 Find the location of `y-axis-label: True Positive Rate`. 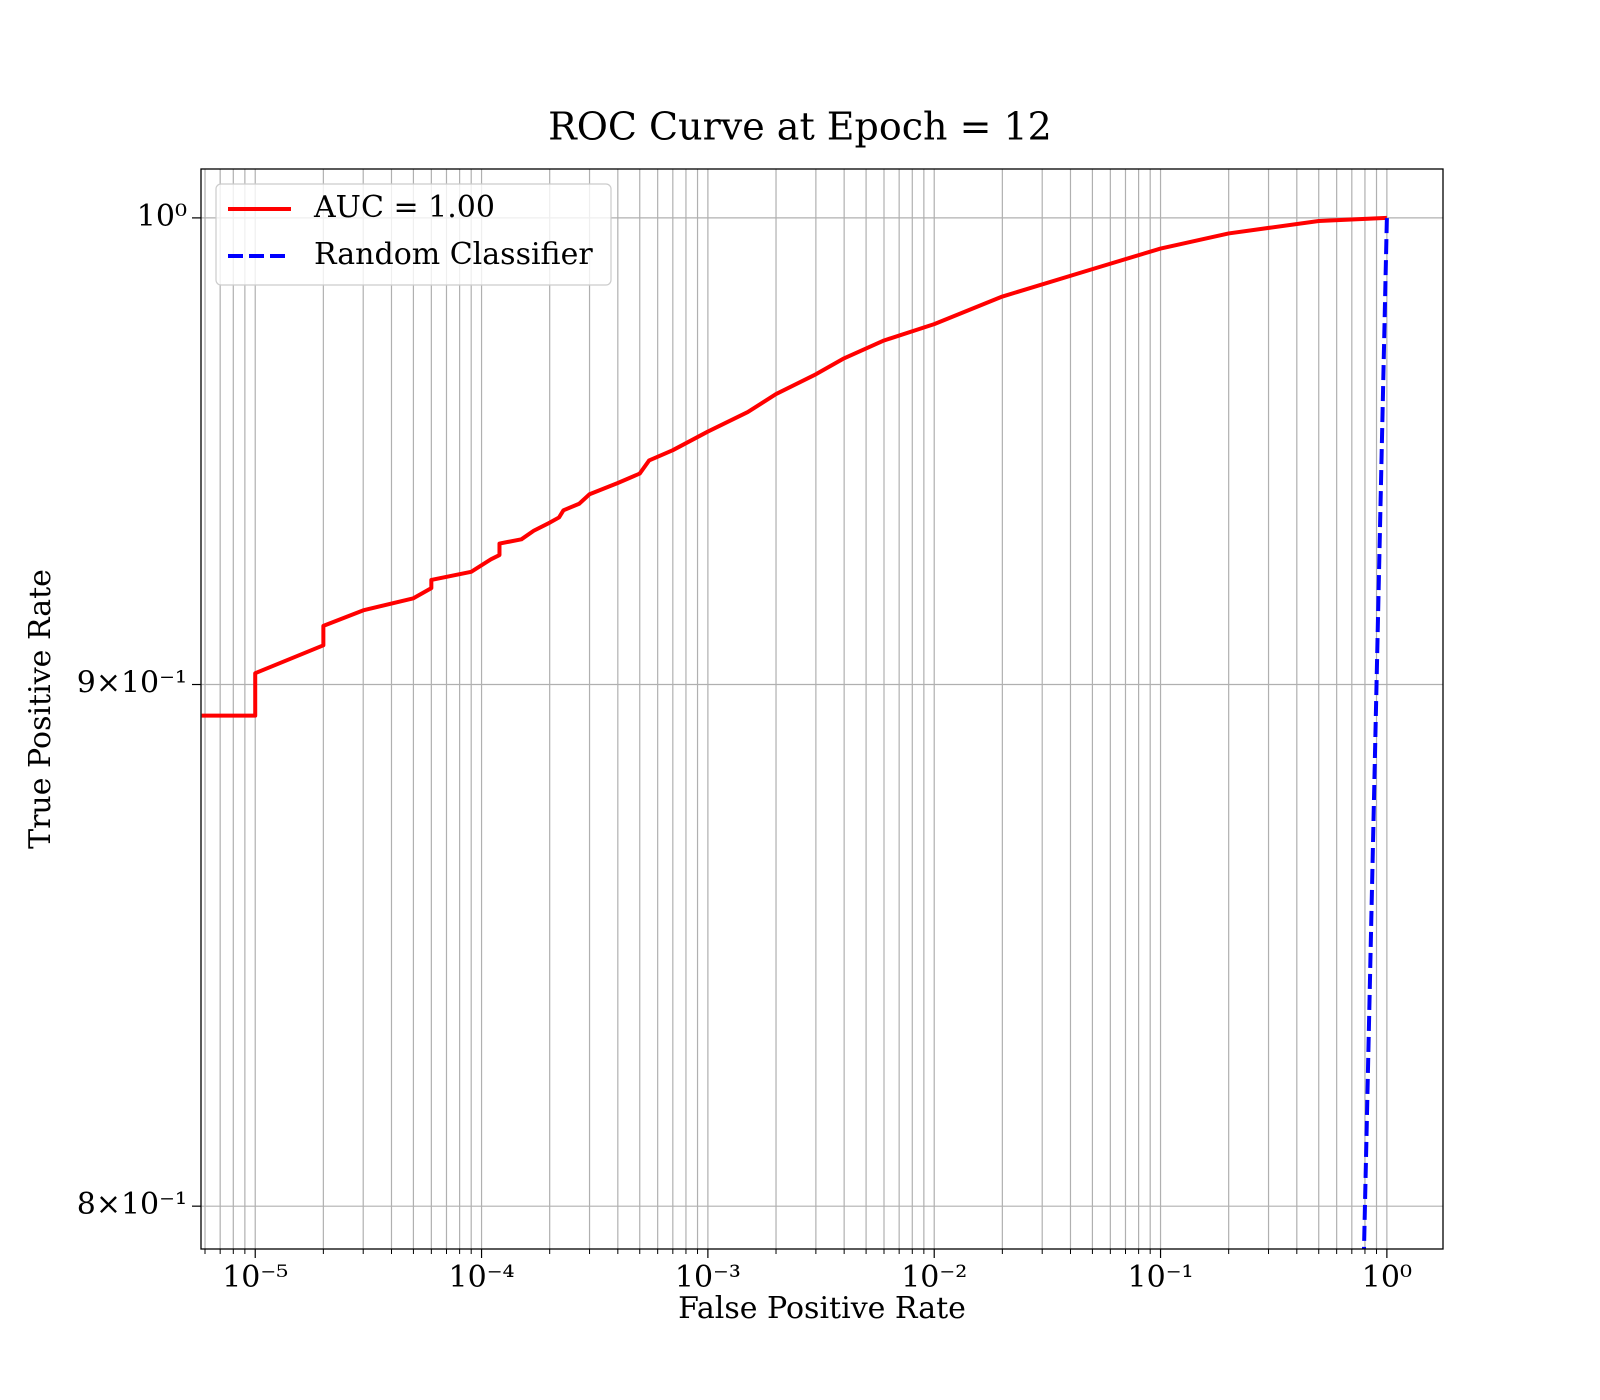

y-axis-label: True Positive Rate is located at coordinates (40, 709).